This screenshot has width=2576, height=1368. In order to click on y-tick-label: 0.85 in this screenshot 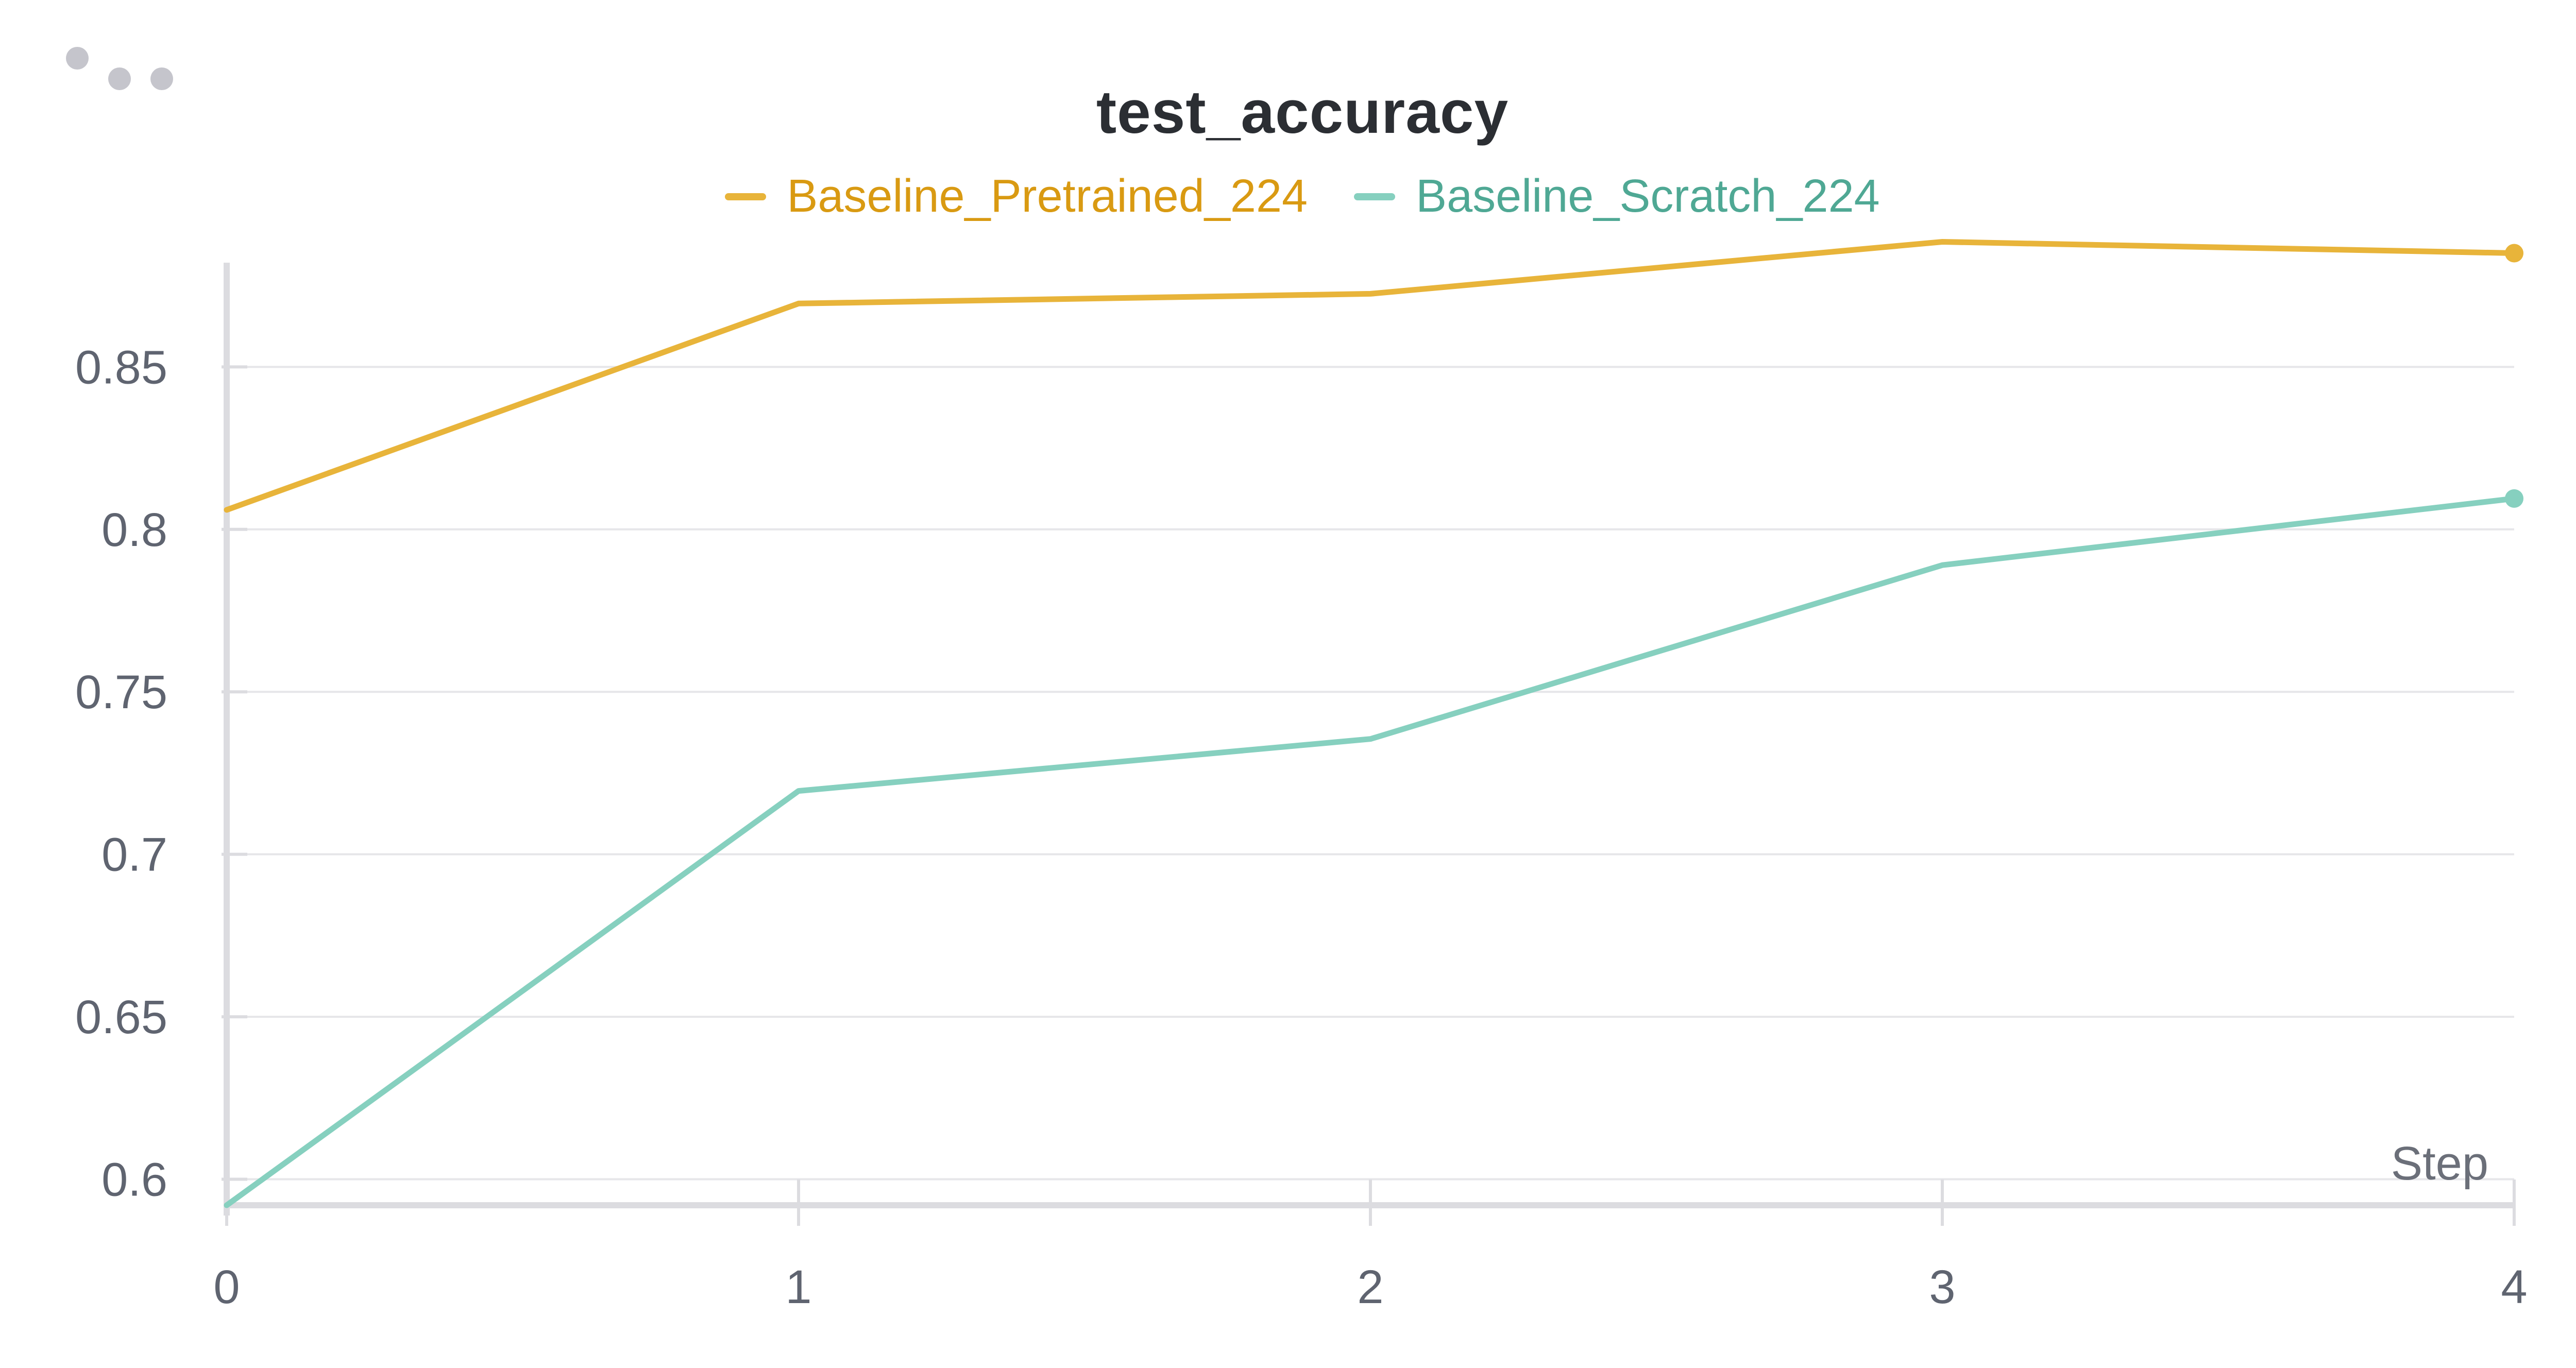, I will do `click(121, 367)`.